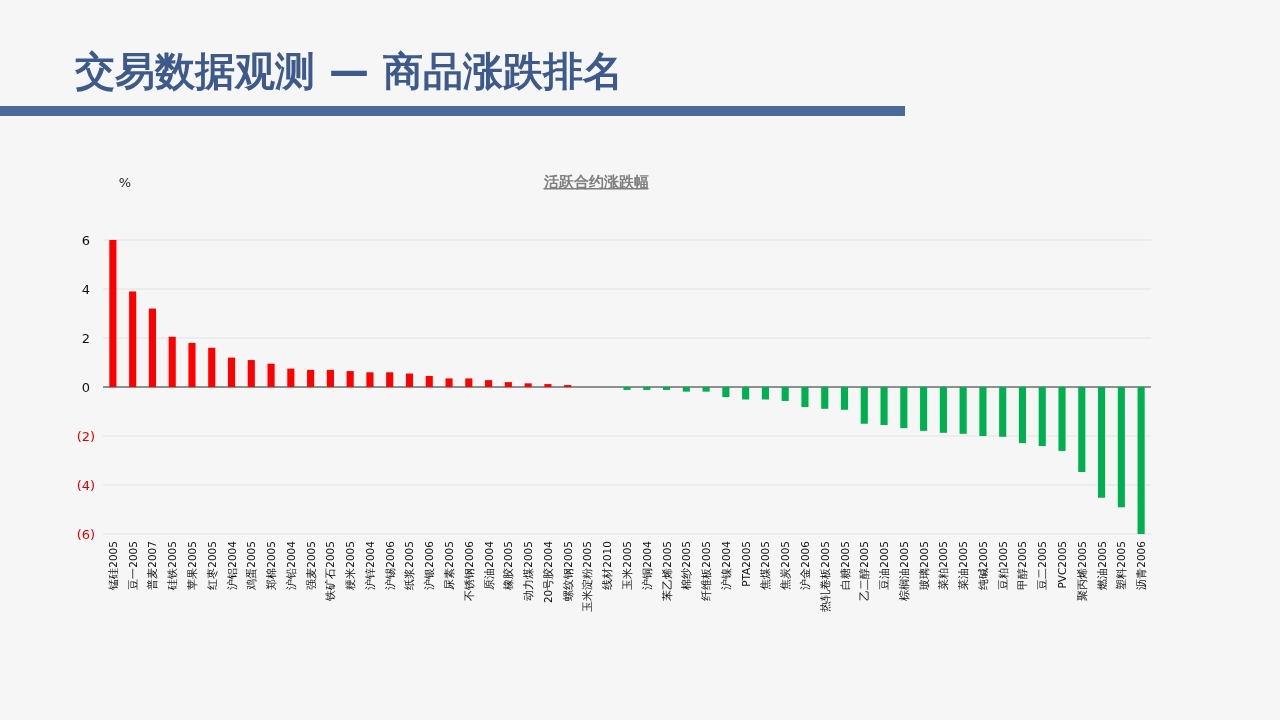  I want to click on y-tick-label: 4, so click(86, 289).